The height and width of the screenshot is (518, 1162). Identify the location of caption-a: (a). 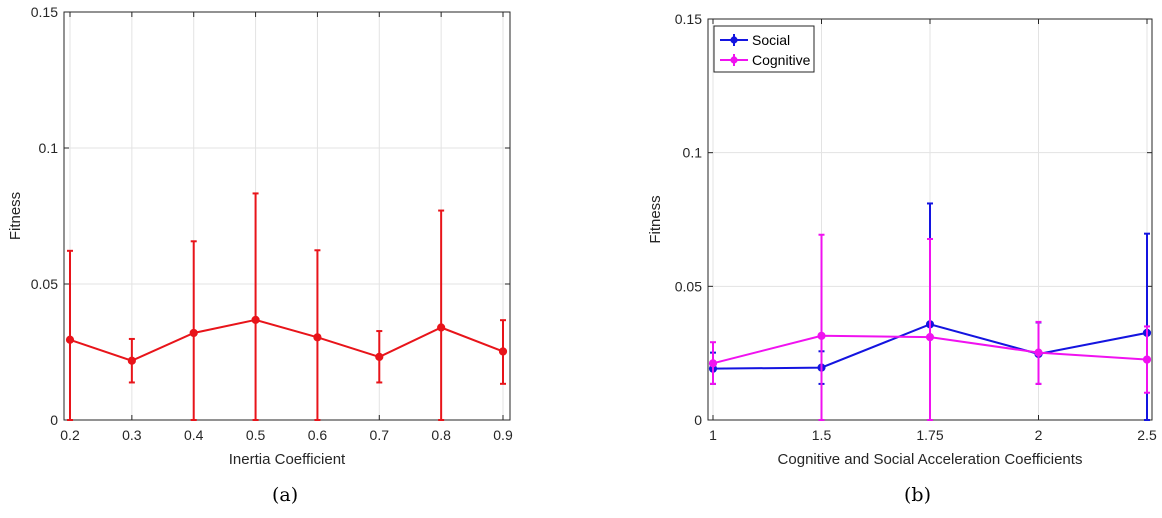
(285, 495).